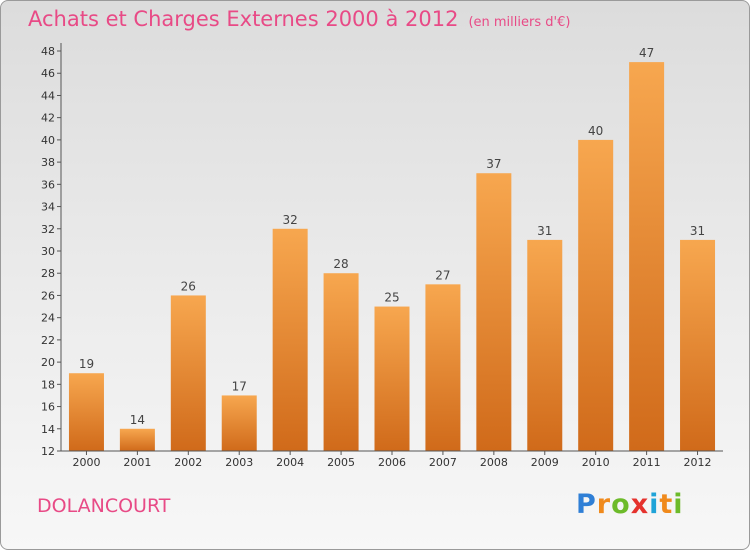  What do you see at coordinates (48, 273) in the screenshot?
I see `y-tick-label: 28` at bounding box center [48, 273].